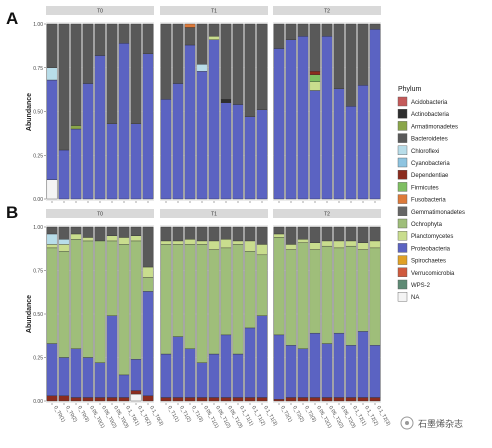 This screenshot has width=492, height=448. What do you see at coordinates (410, 89) in the screenshot?
I see `legend-title: Phylum` at bounding box center [410, 89].